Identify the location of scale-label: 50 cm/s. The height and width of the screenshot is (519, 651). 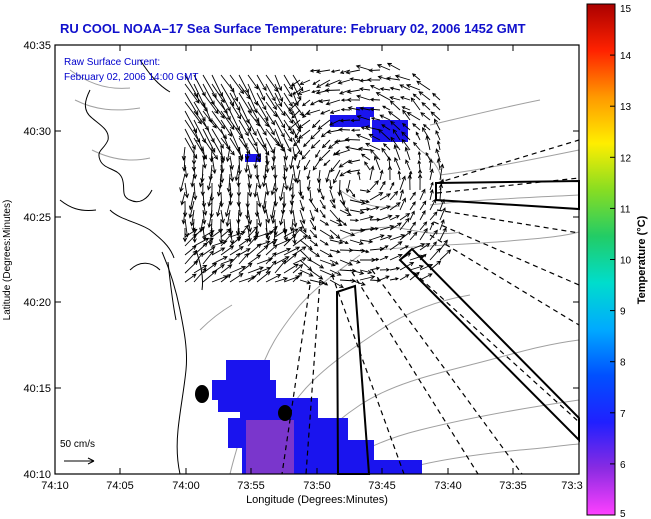
(77, 444).